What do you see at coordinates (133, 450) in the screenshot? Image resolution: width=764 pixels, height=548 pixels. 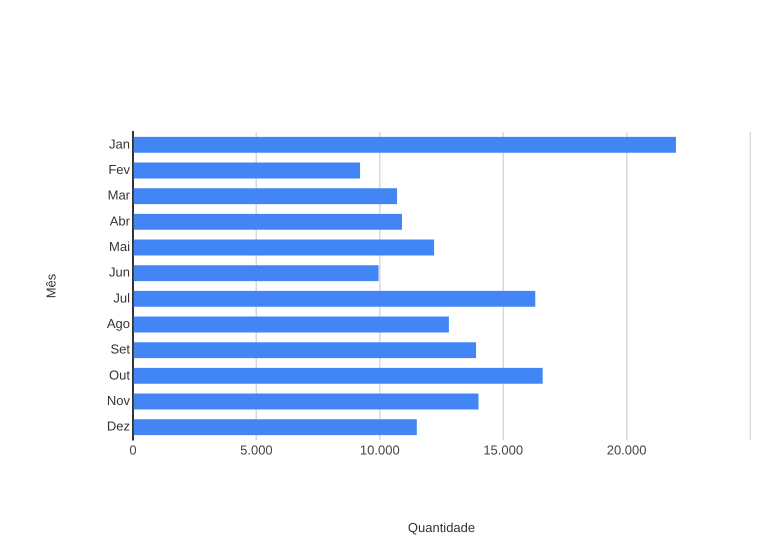 I see `x-tick-label: 0` at bounding box center [133, 450].